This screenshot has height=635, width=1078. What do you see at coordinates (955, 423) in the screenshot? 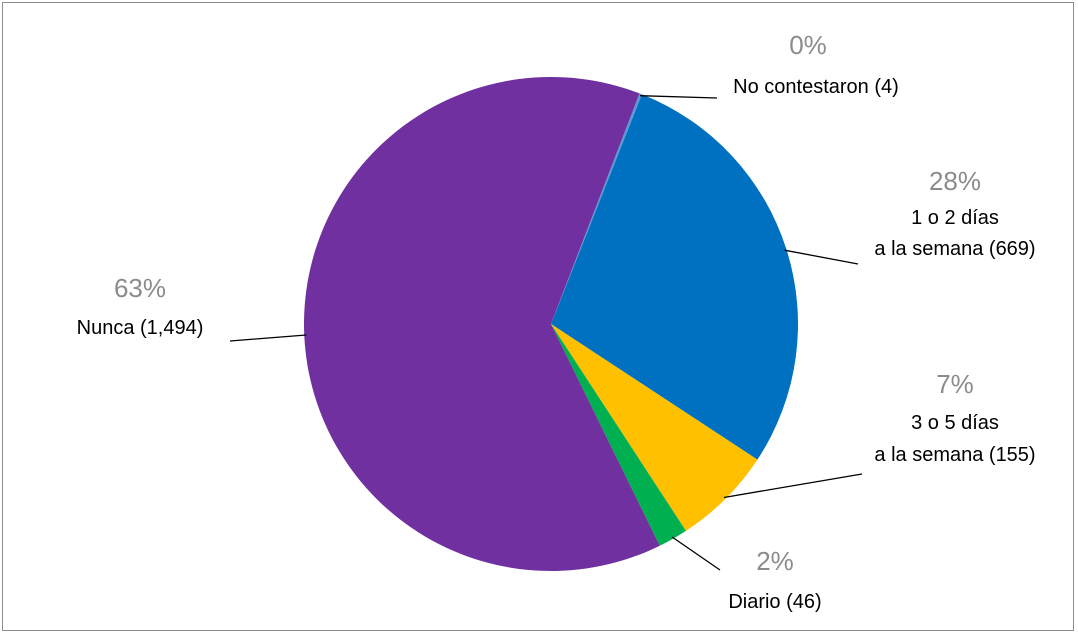
I see `slice-2-label-line-1: 3 o 5 días` at bounding box center [955, 423].